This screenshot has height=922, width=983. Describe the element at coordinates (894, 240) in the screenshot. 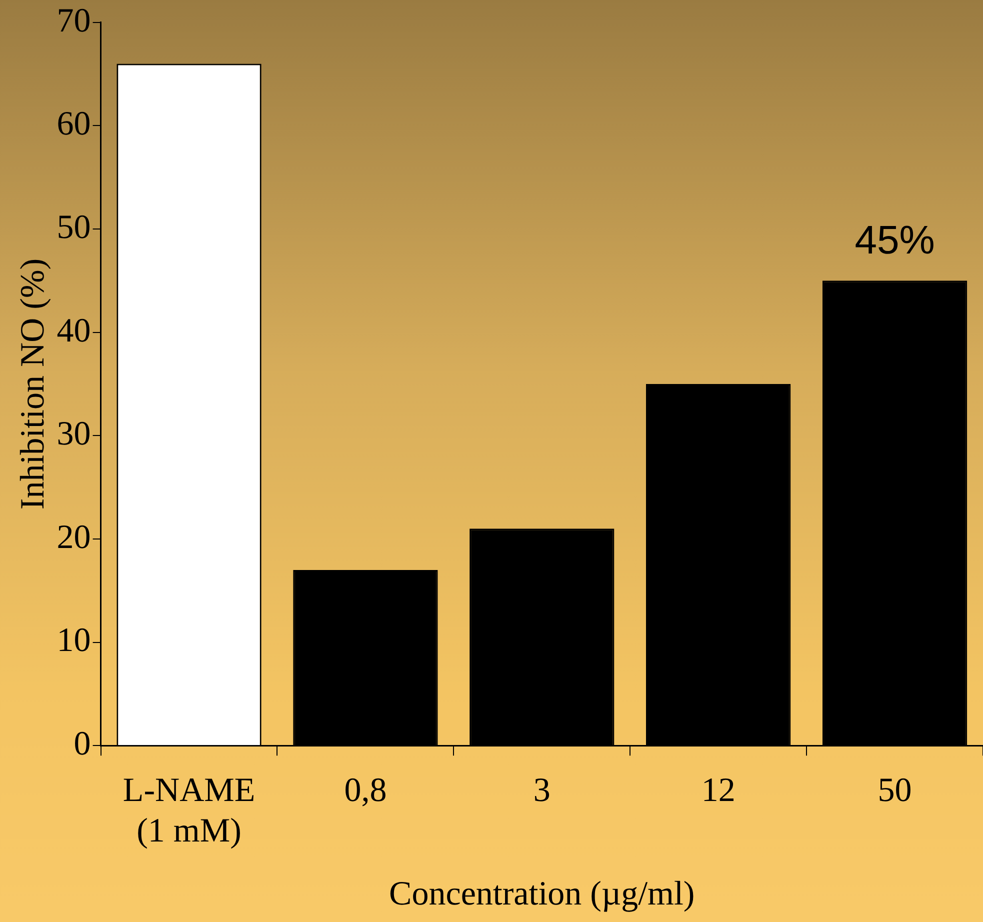

I see `data-label: 45%` at that location.